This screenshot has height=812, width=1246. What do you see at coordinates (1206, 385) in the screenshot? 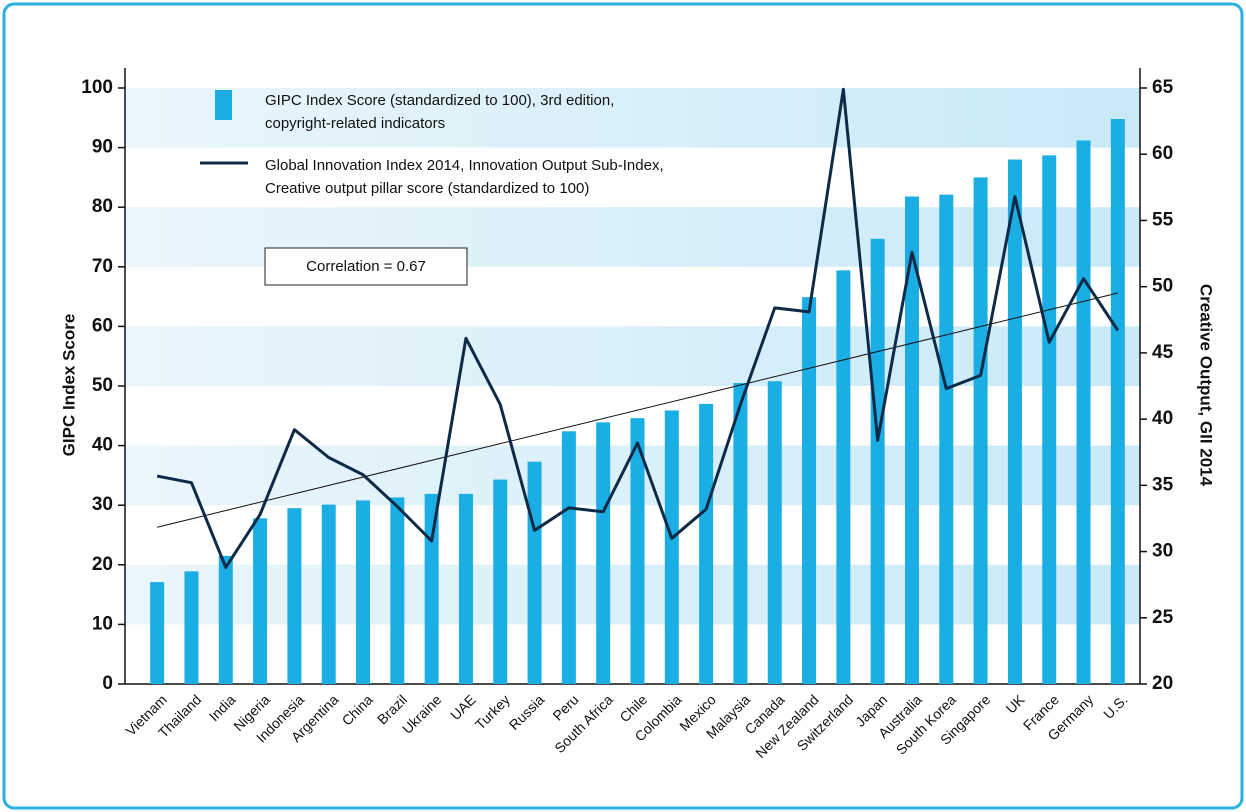
I see `y2-axis-label: Creative Output, GII 2014` at bounding box center [1206, 385].